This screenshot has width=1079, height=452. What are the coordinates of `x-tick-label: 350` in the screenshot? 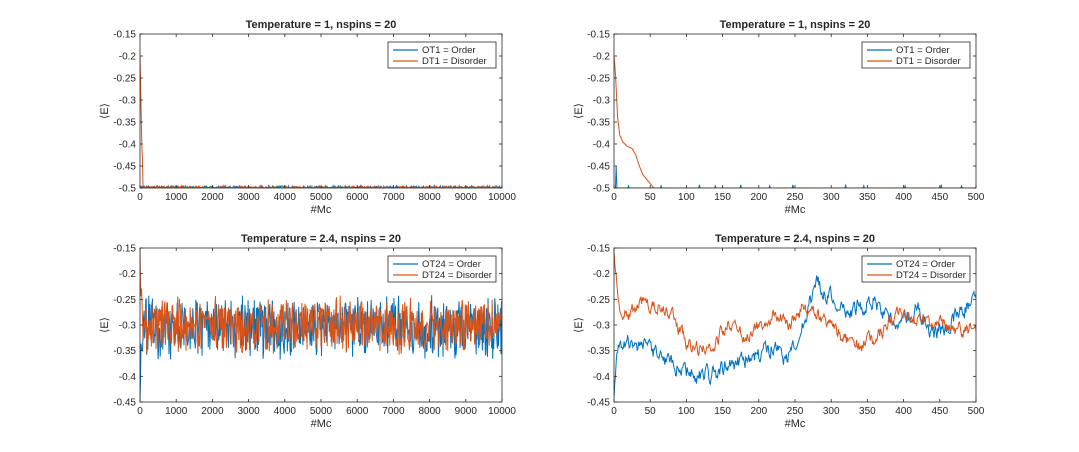 It's located at (867, 197).